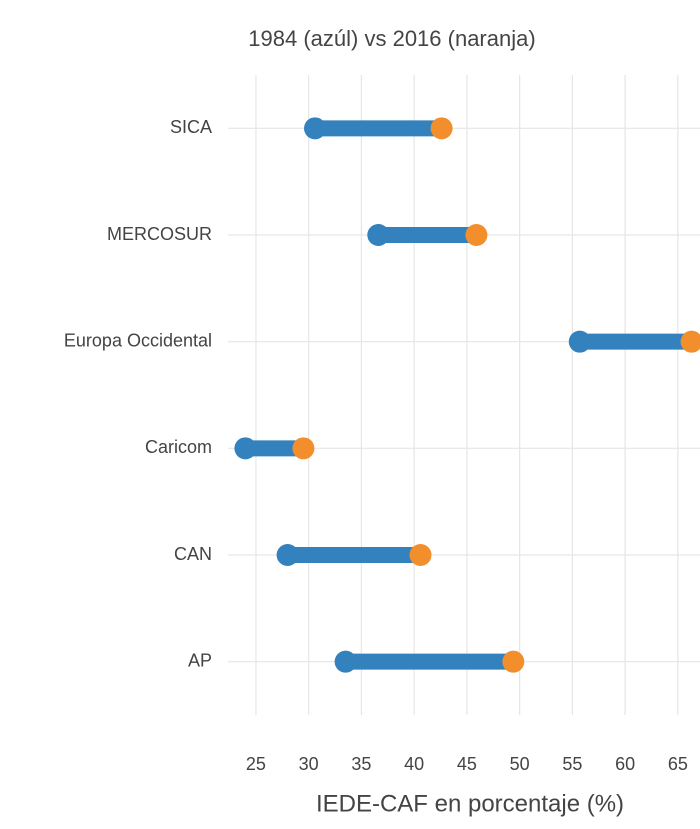 This screenshot has width=700, height=829. What do you see at coordinates (200, 660) in the screenshot?
I see `y-tick-label: AP` at bounding box center [200, 660].